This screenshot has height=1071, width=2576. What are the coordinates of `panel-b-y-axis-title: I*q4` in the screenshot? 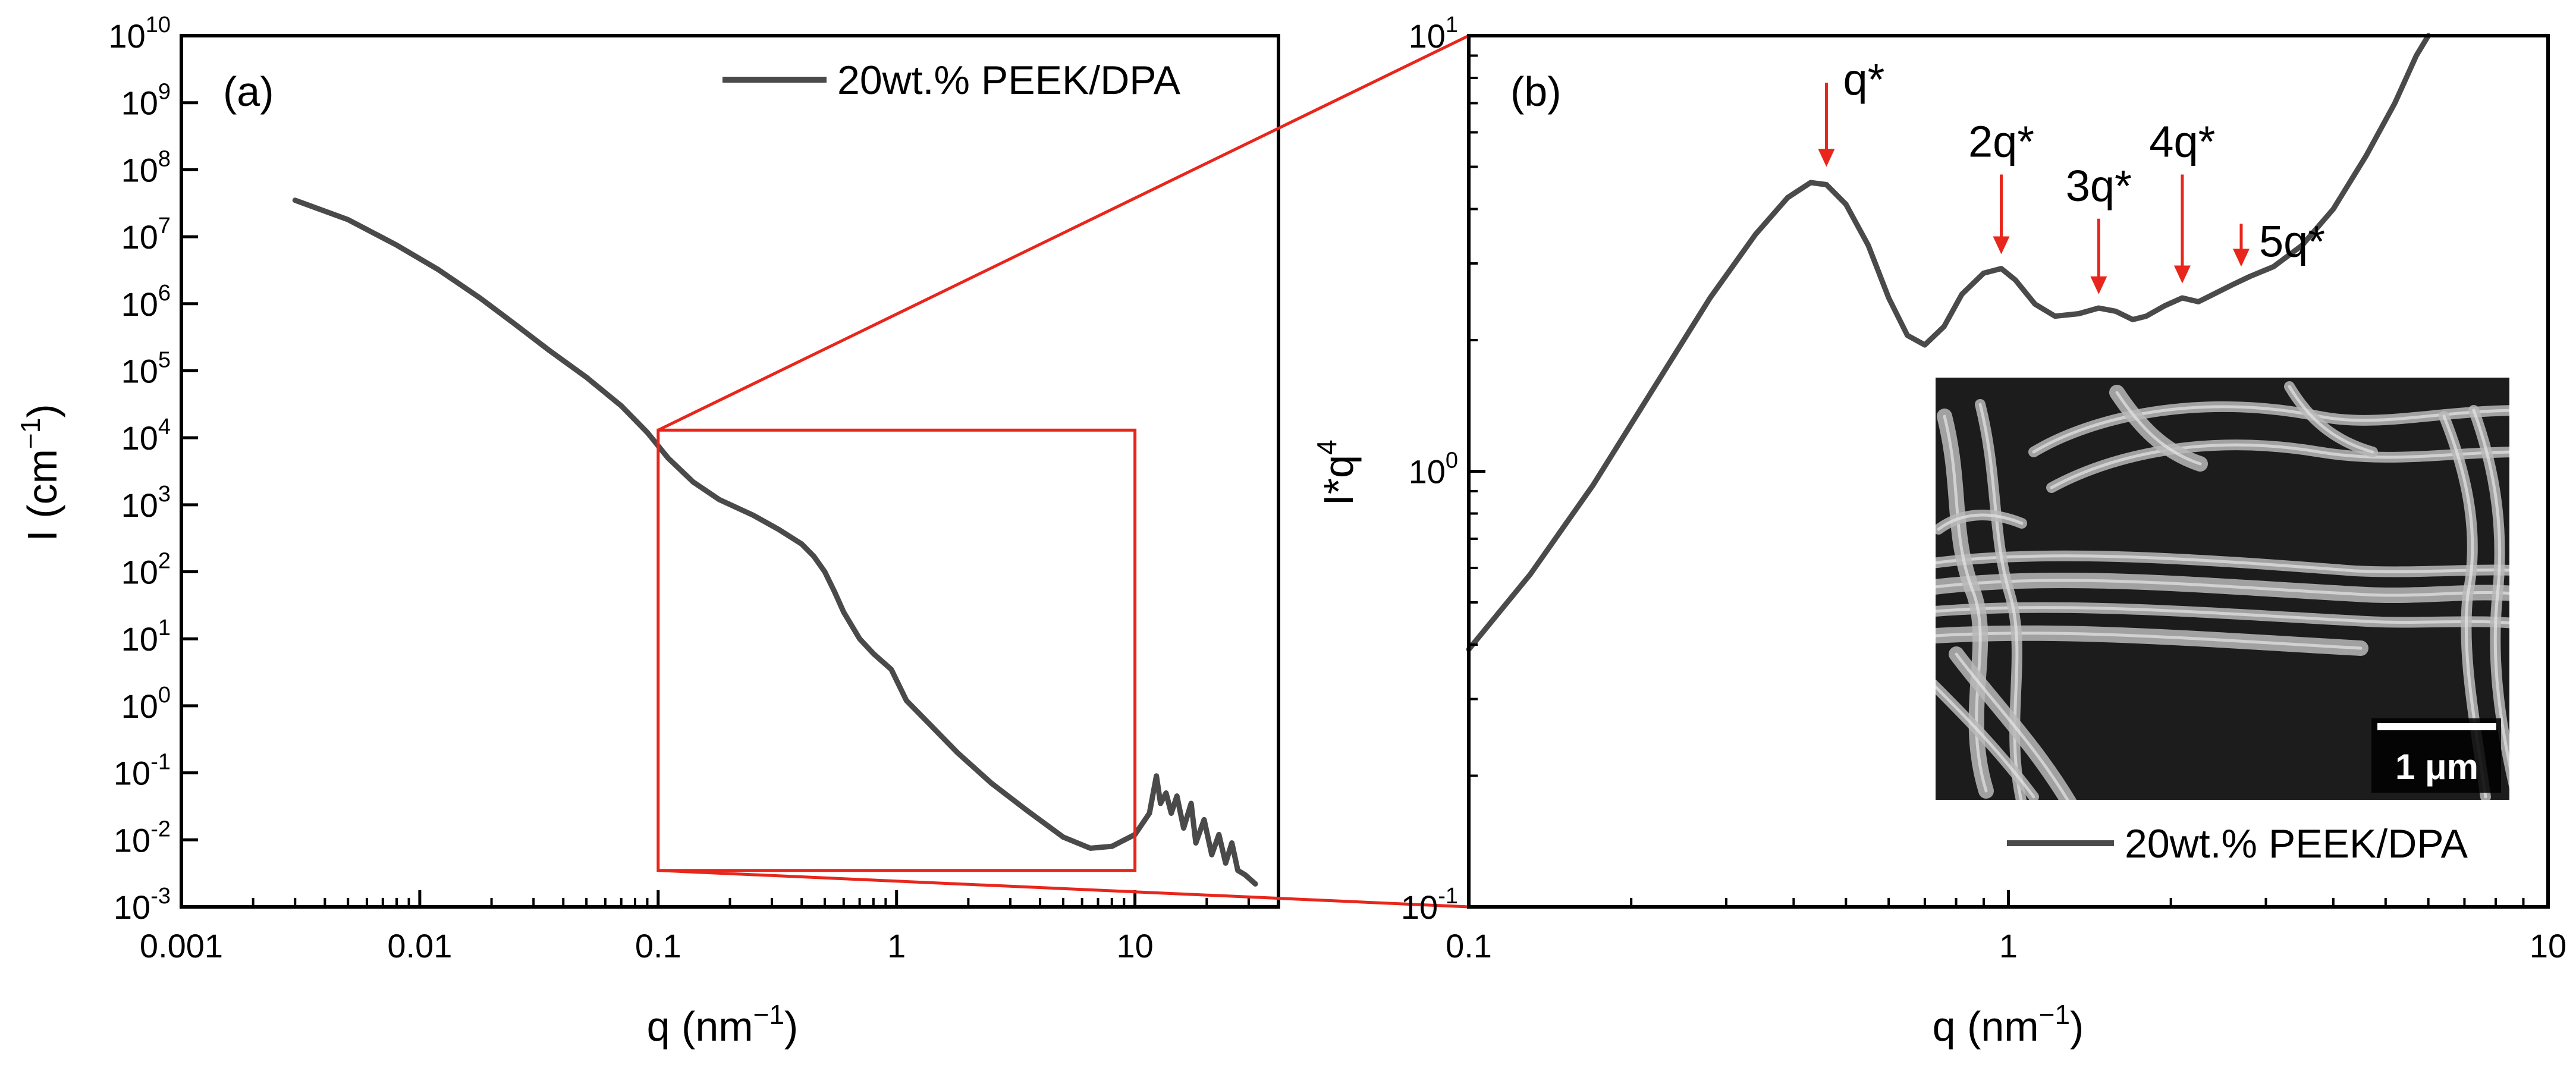 It's located at (1336, 472).